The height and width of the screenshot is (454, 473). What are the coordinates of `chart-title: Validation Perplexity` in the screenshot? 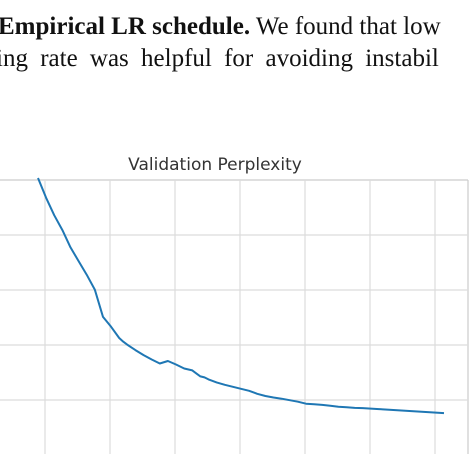 It's located at (215, 165).